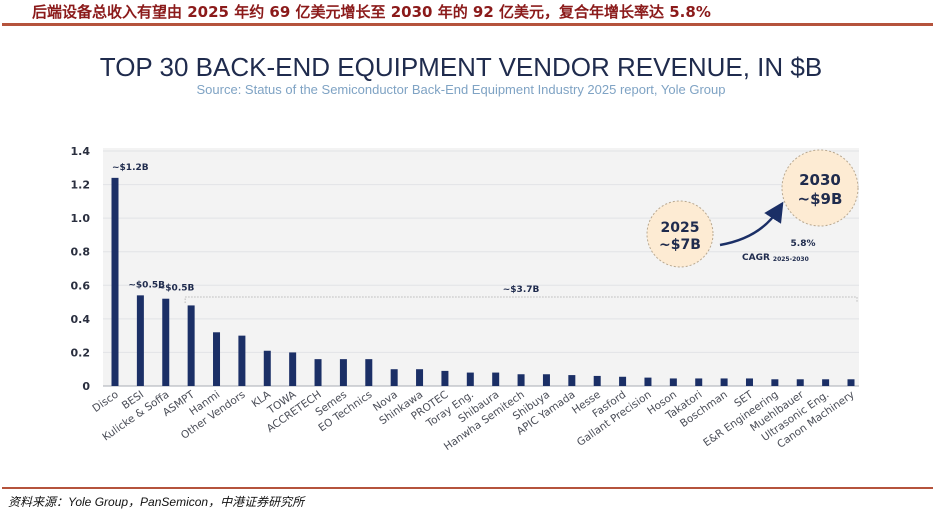 Image resolution: width=945 pixels, height=512 pixels. I want to click on y-tick-label: 0.2, so click(81, 352).